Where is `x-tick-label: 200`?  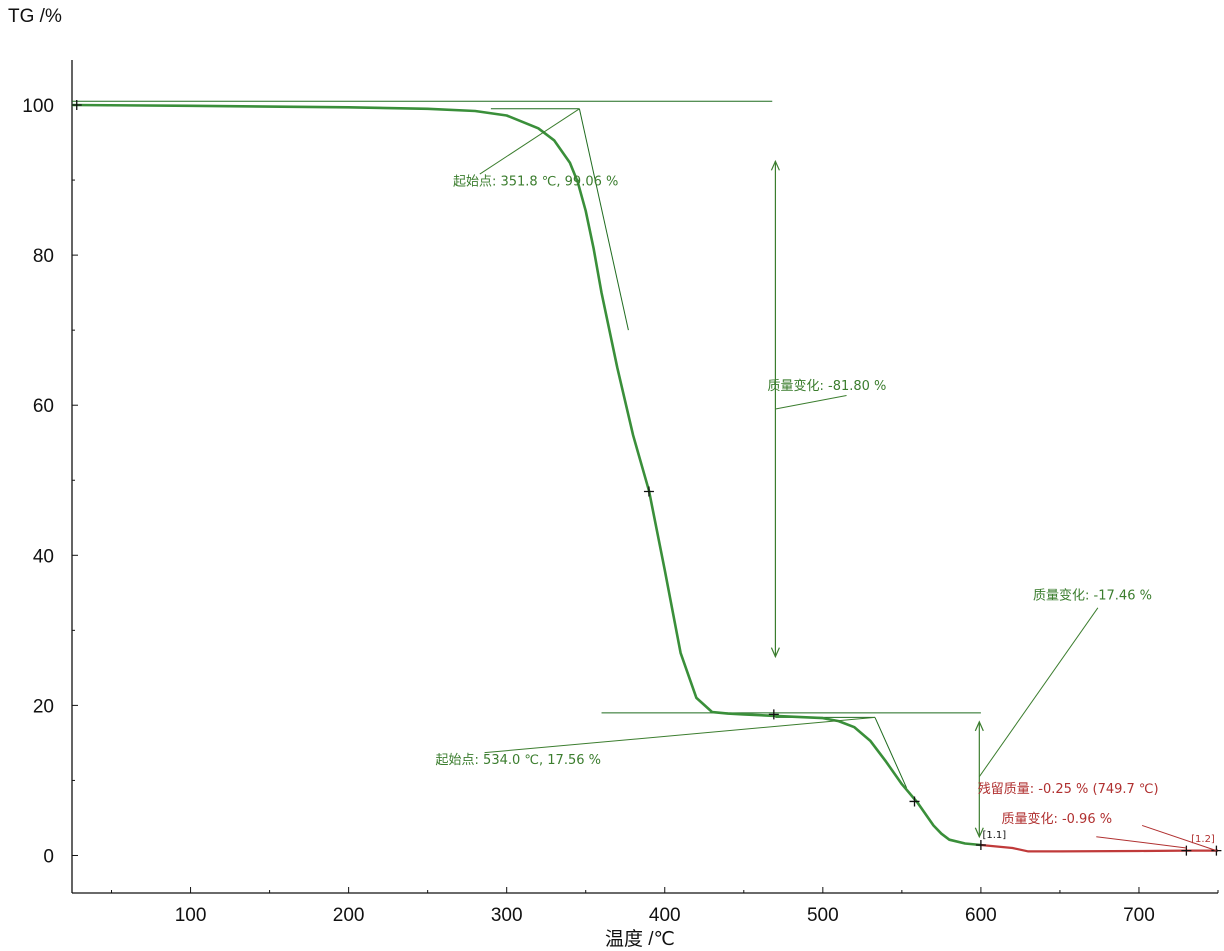
x-tick-label: 200 is located at coordinates (349, 915).